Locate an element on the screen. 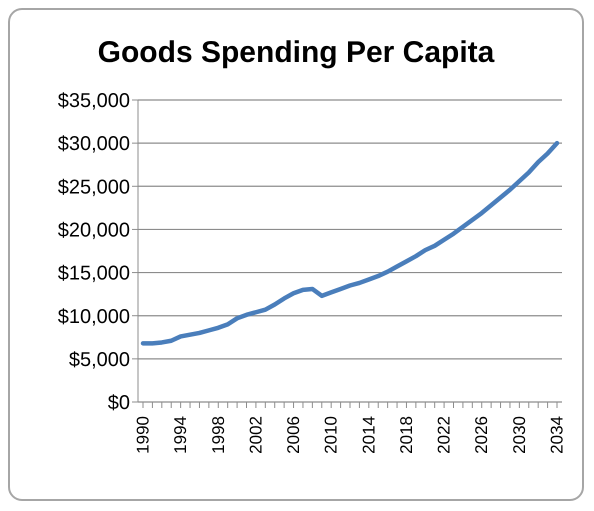  chart-title: Goods Spending Per Capita is located at coordinates (296, 53).